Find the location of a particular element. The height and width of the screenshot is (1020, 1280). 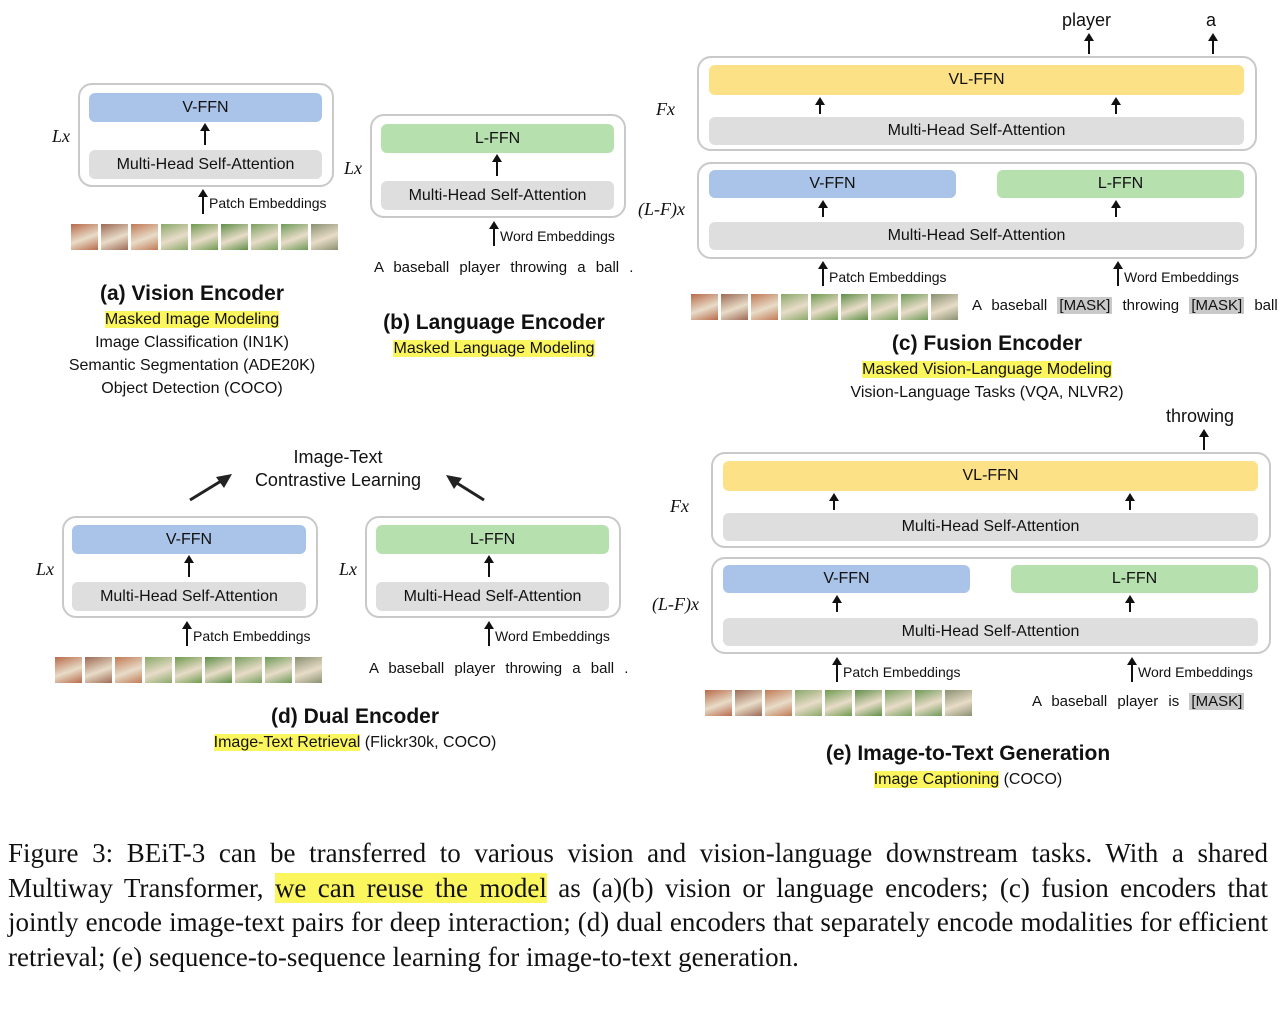

task-highlight: Image-Text Retrieval is located at coordinates (287, 742).